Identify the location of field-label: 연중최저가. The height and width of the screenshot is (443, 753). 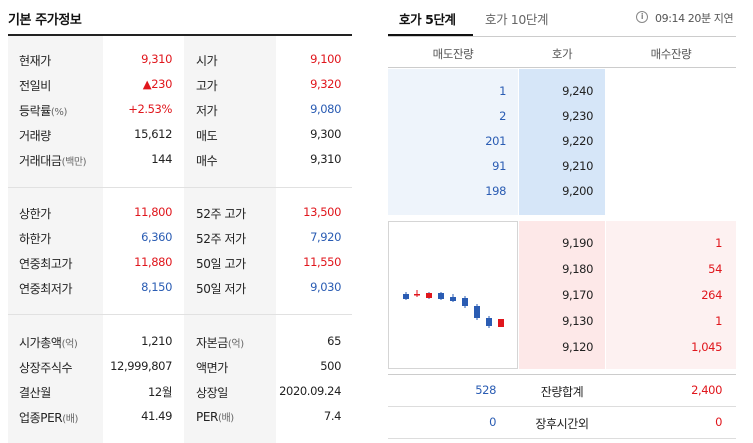
(46, 288).